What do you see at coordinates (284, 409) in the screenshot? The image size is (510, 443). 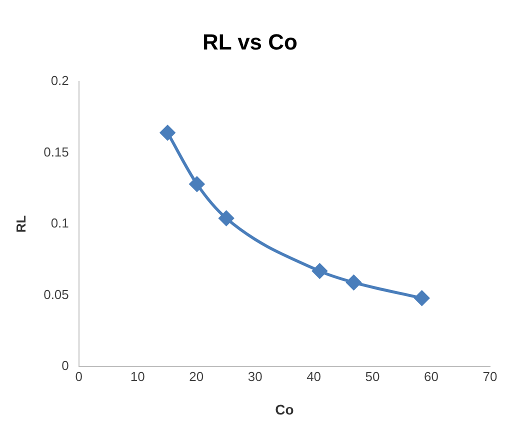 I see `x-axis-title: Co` at bounding box center [284, 409].